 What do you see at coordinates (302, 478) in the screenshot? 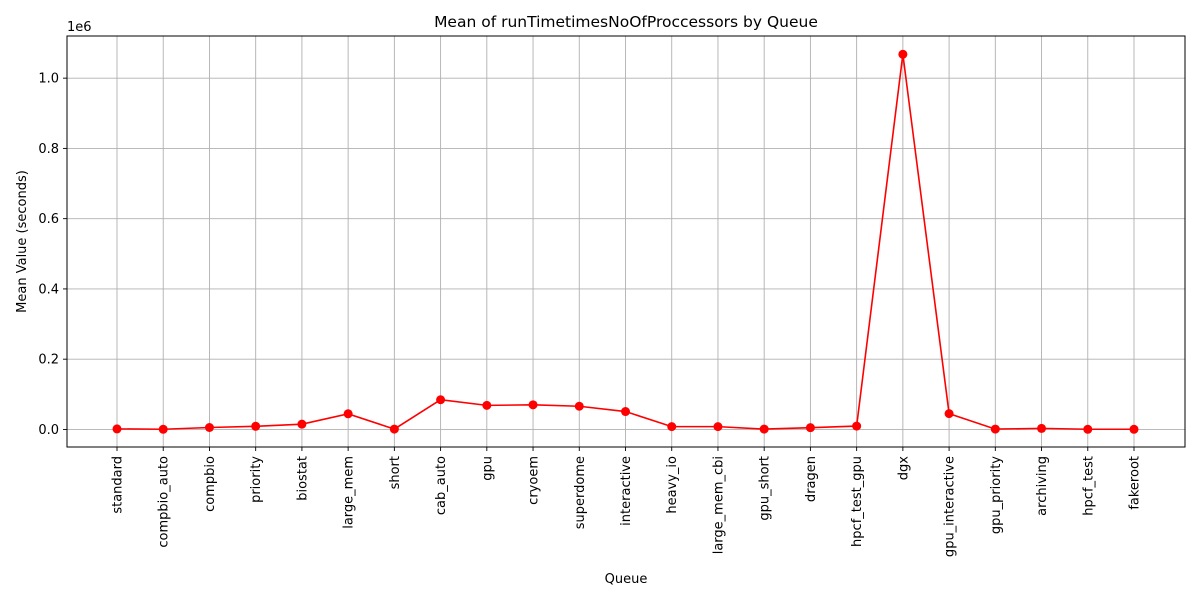
I see `x-tick-label: biostat` at bounding box center [302, 478].